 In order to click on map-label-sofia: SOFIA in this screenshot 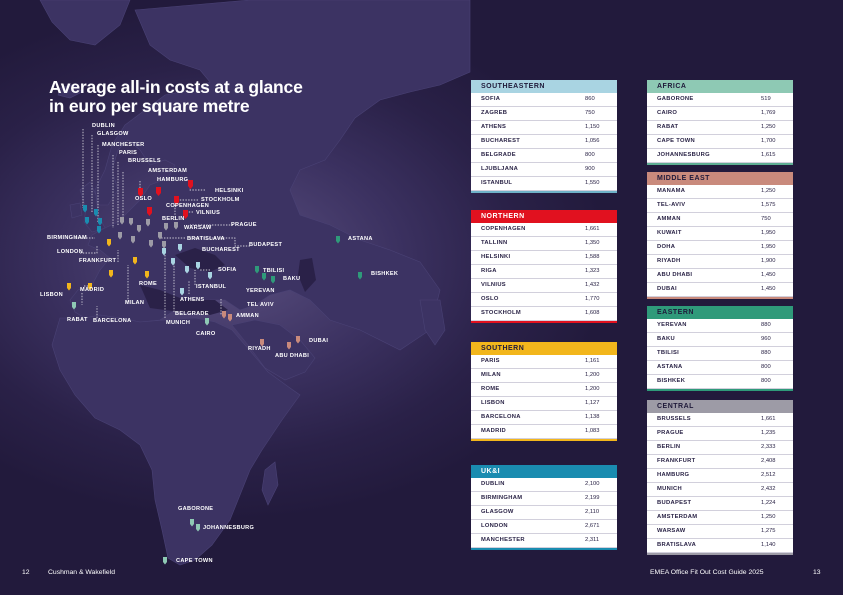, I will do `click(227, 270)`.